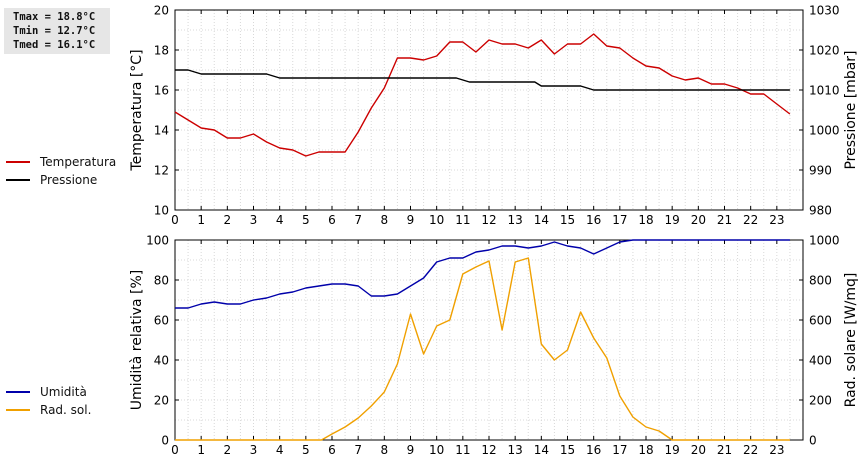 The image size is (860, 460). What do you see at coordinates (645, 450) in the screenshot?
I see `bottom-x-tick-label: 18` at bounding box center [645, 450].